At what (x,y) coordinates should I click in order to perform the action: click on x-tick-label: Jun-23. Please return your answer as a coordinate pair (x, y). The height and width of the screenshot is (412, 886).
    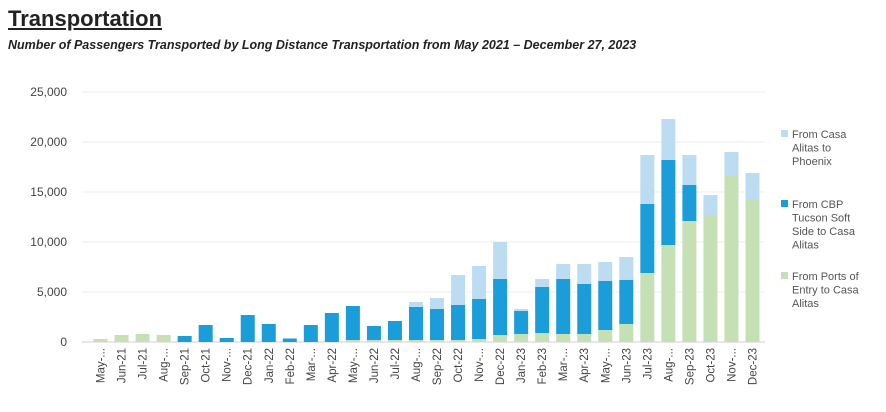
    Looking at the image, I should click on (627, 365).